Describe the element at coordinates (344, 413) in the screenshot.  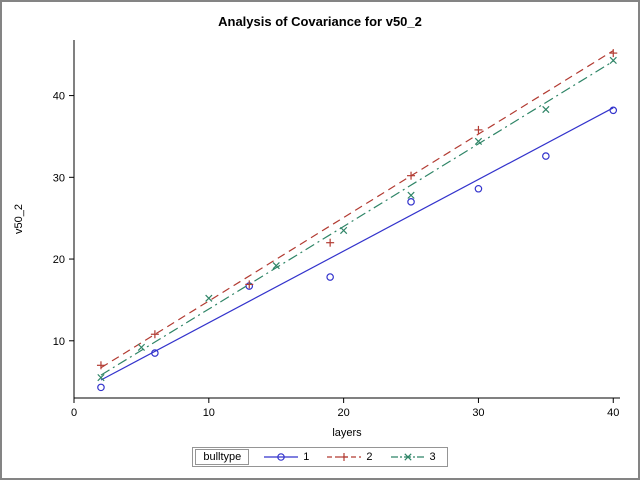
I see `x-tick-label: 20` at that location.